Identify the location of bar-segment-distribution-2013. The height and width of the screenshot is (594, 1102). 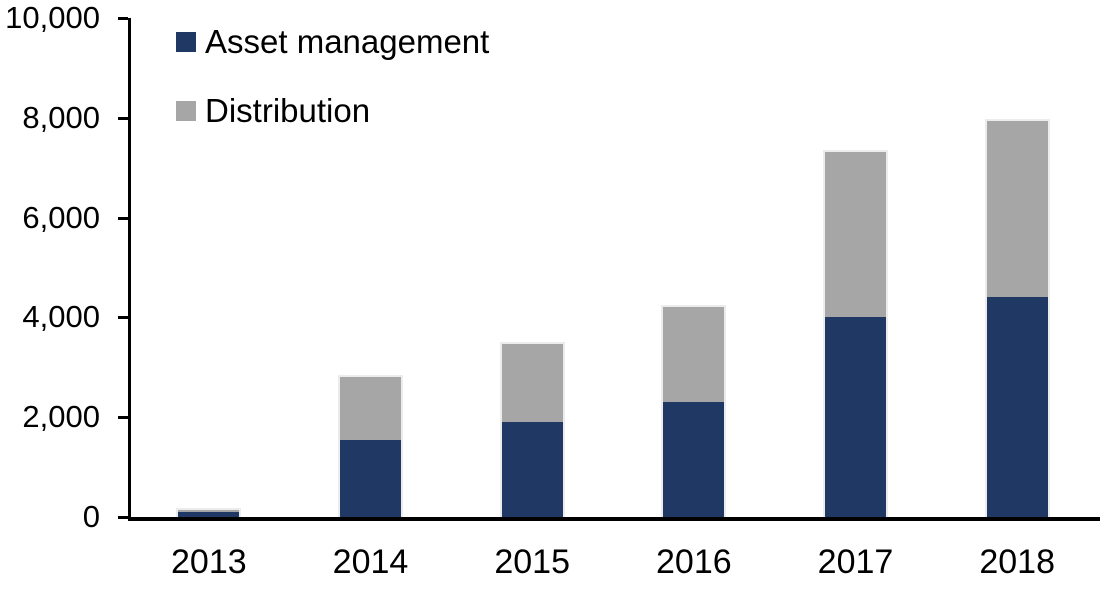
(209, 509).